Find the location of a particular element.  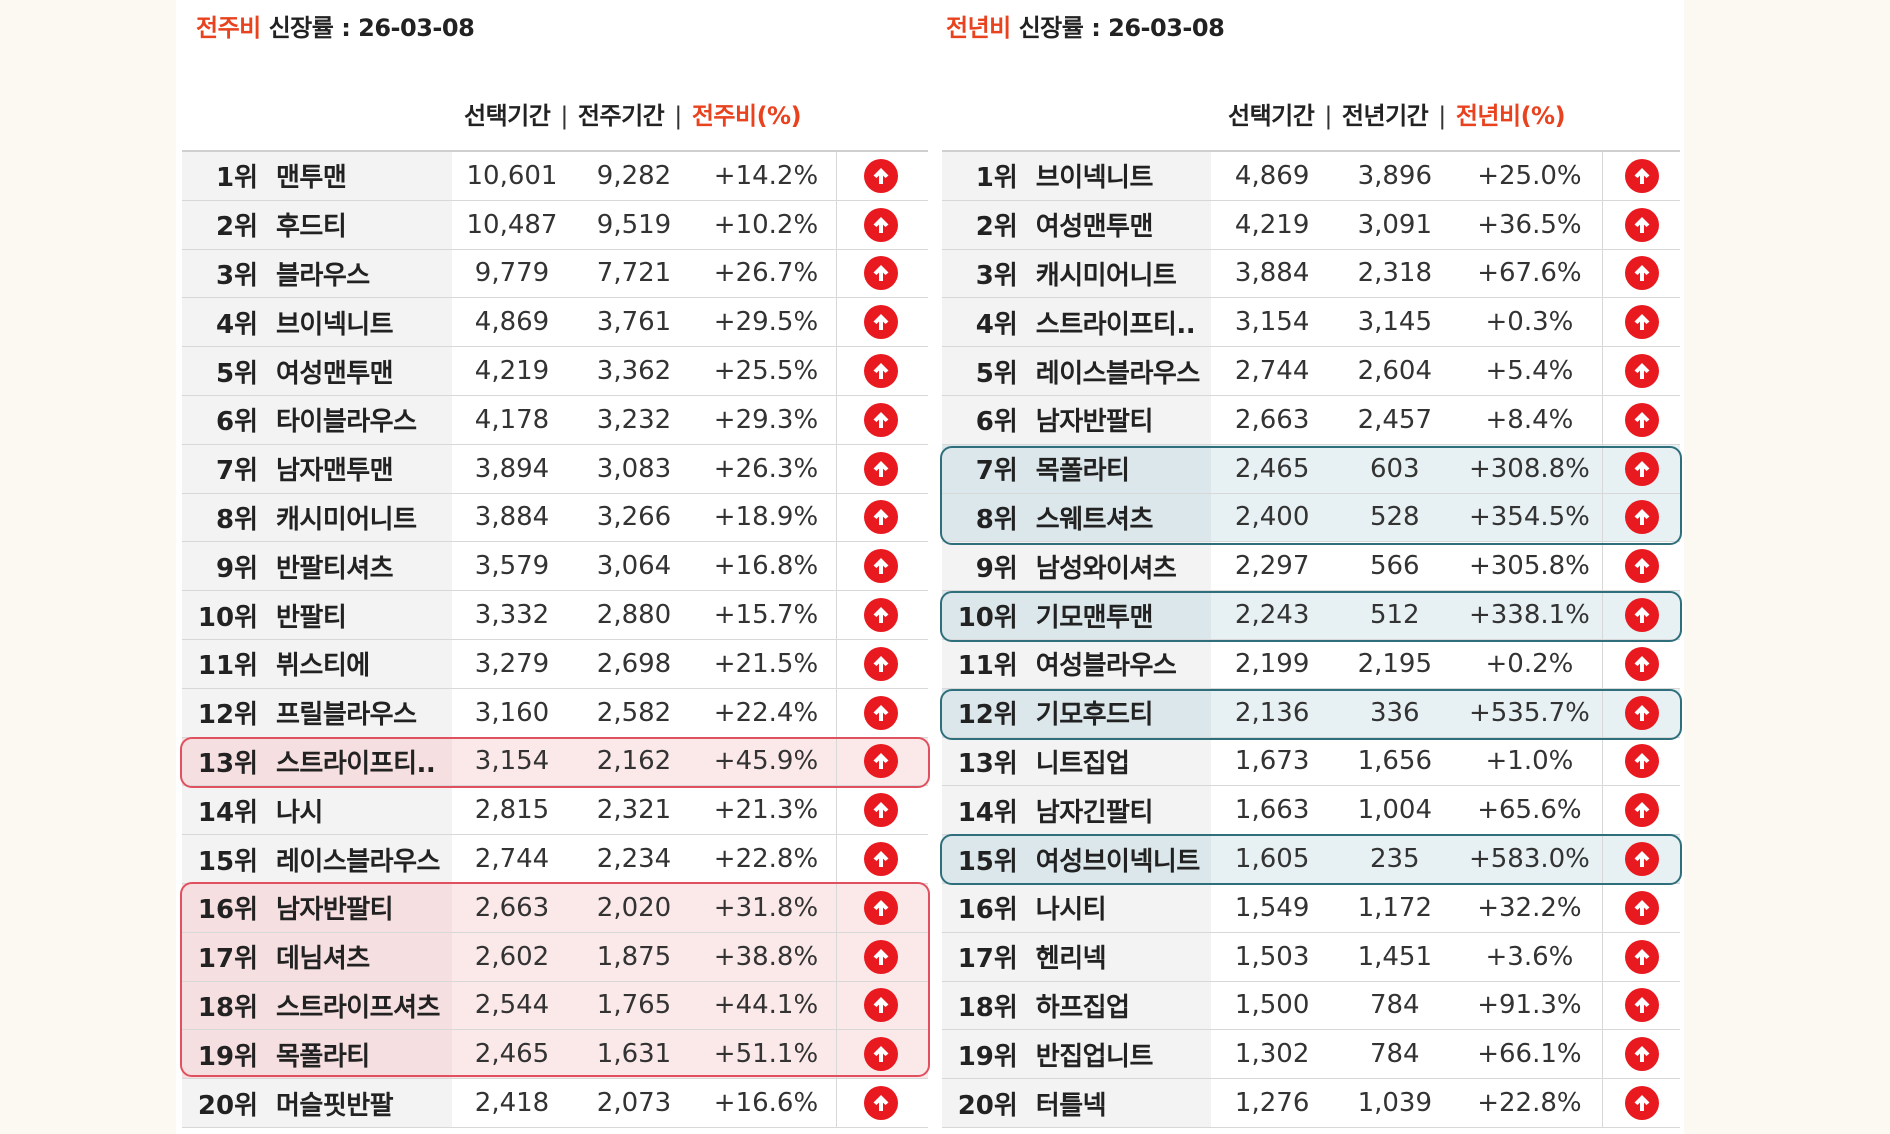

rank-cell: 17위 is located at coordinates (983, 956).